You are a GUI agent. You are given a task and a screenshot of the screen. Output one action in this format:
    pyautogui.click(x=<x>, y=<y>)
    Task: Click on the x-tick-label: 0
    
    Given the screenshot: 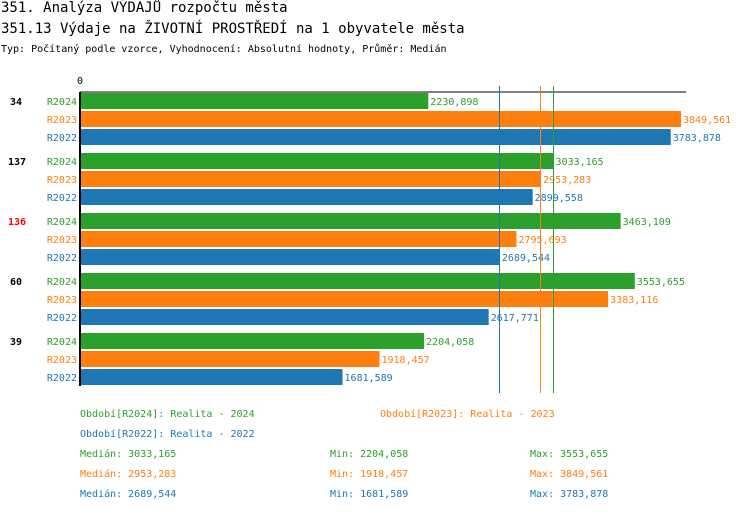 What is the action you would take?
    pyautogui.click(x=80, y=81)
    